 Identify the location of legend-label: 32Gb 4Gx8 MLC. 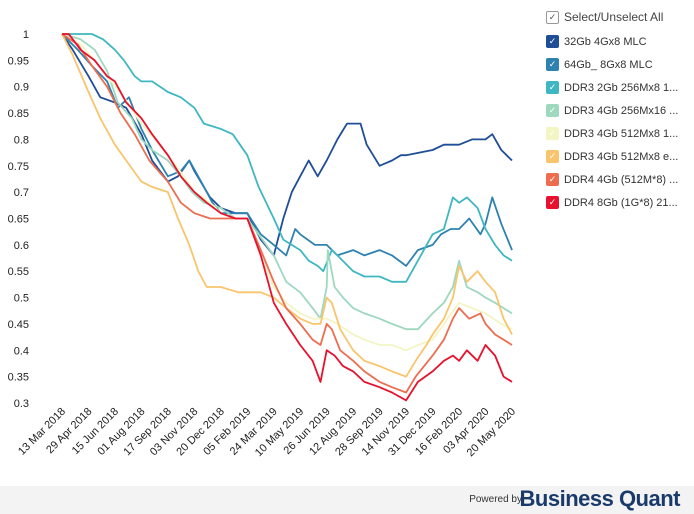
(605, 41).